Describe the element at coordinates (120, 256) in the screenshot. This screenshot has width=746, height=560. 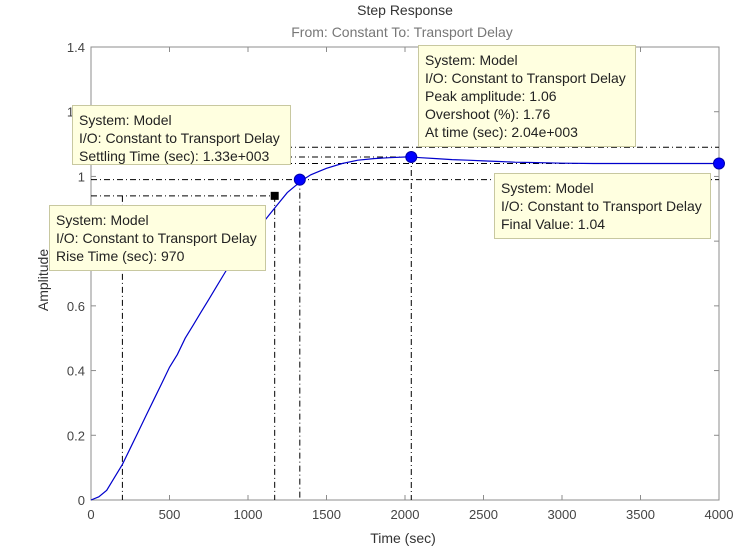
I see `tooltip-rise-value: Rise Time (sec): 970` at that location.